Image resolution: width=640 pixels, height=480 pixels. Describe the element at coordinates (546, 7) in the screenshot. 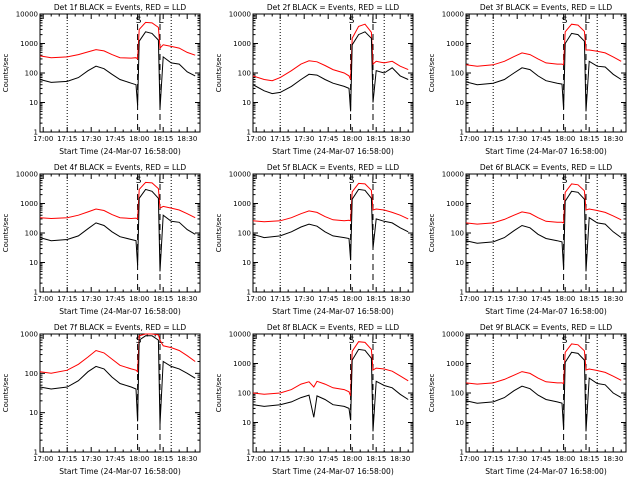

I see `chart-title: Det 3f BLACK = Events, RED = LLD` at that location.